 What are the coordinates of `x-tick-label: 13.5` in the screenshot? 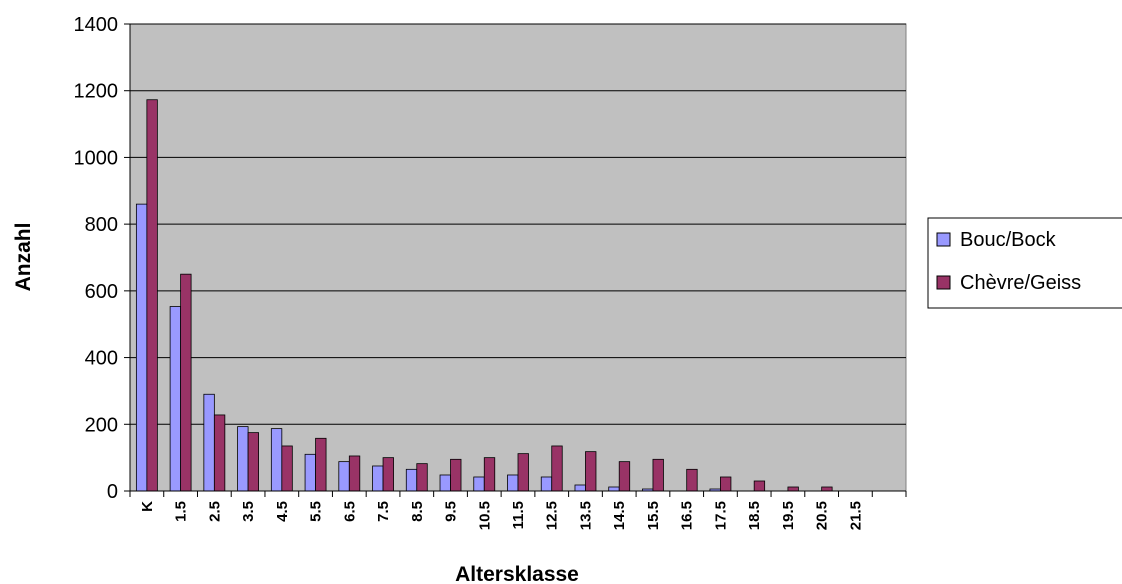 It's located at (585, 515).